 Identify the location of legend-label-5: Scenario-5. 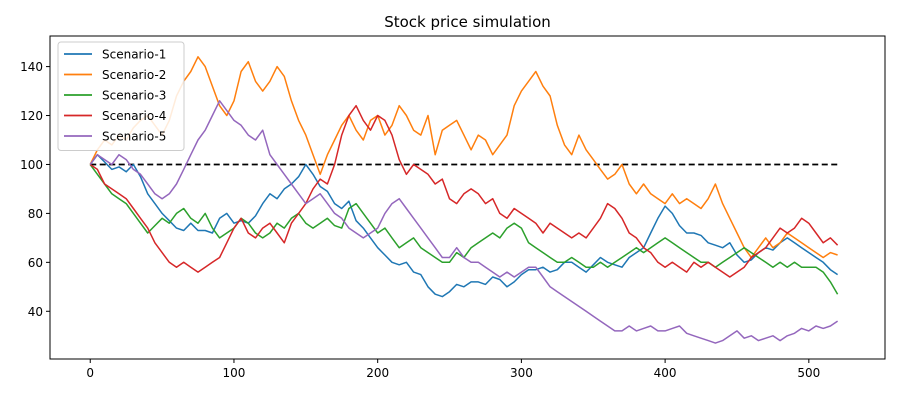
(134, 137).